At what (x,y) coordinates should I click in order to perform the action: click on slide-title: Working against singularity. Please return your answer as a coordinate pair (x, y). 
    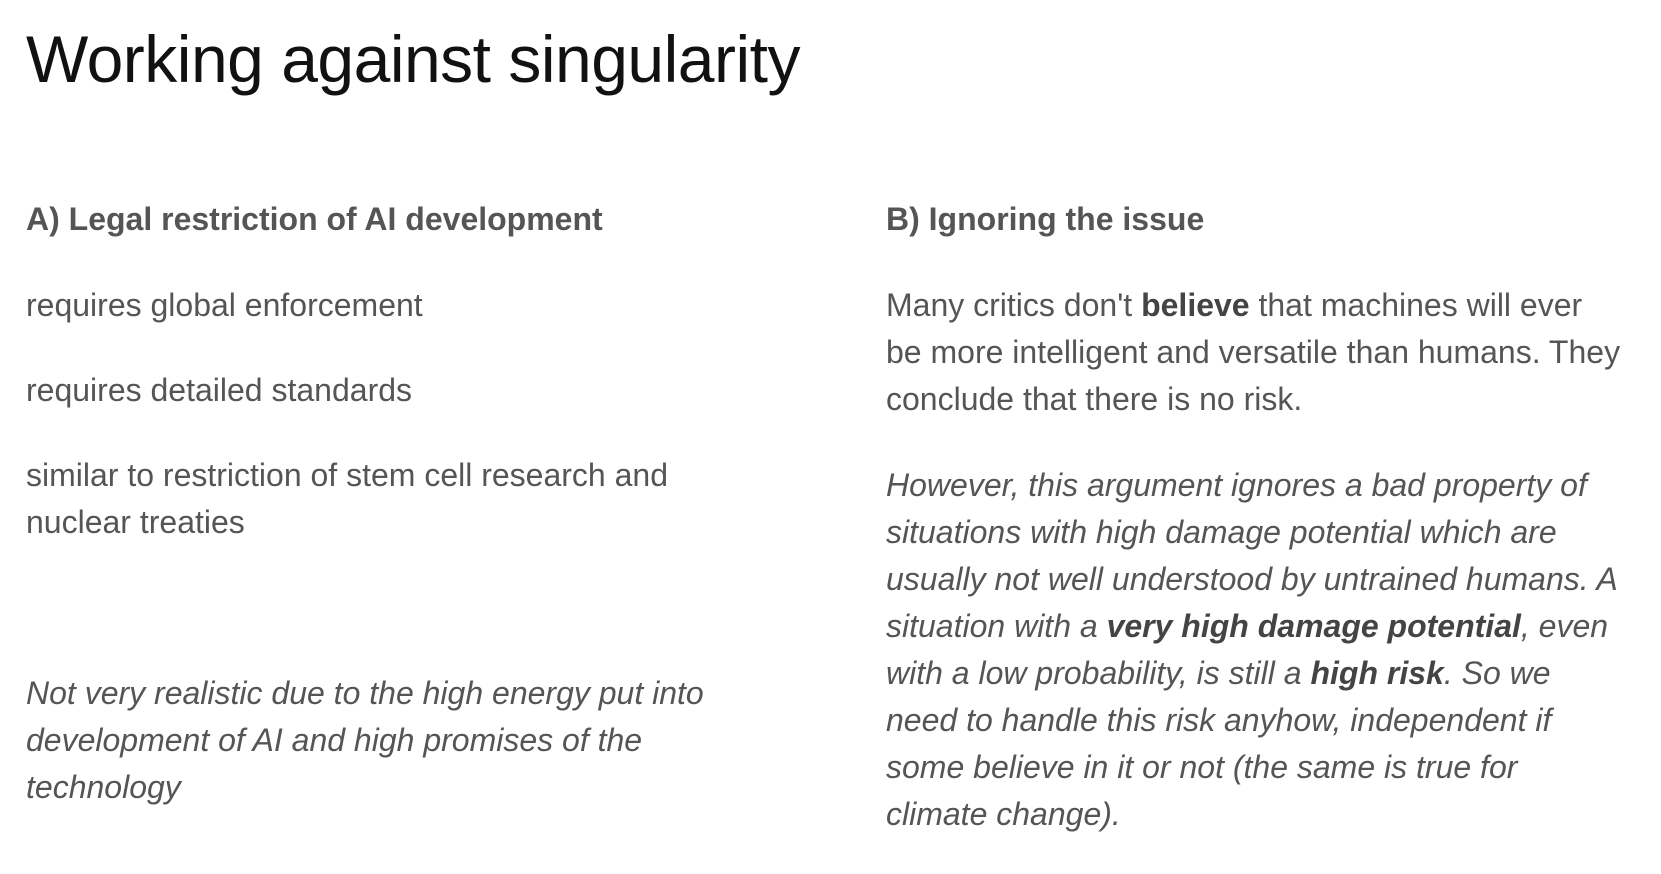
    Looking at the image, I should click on (413, 59).